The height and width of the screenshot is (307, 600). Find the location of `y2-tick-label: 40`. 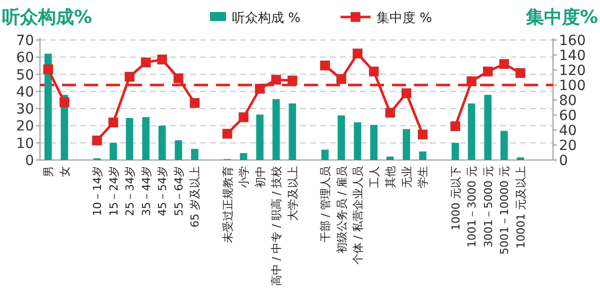

y2-tick-label: 40 is located at coordinates (568, 131).